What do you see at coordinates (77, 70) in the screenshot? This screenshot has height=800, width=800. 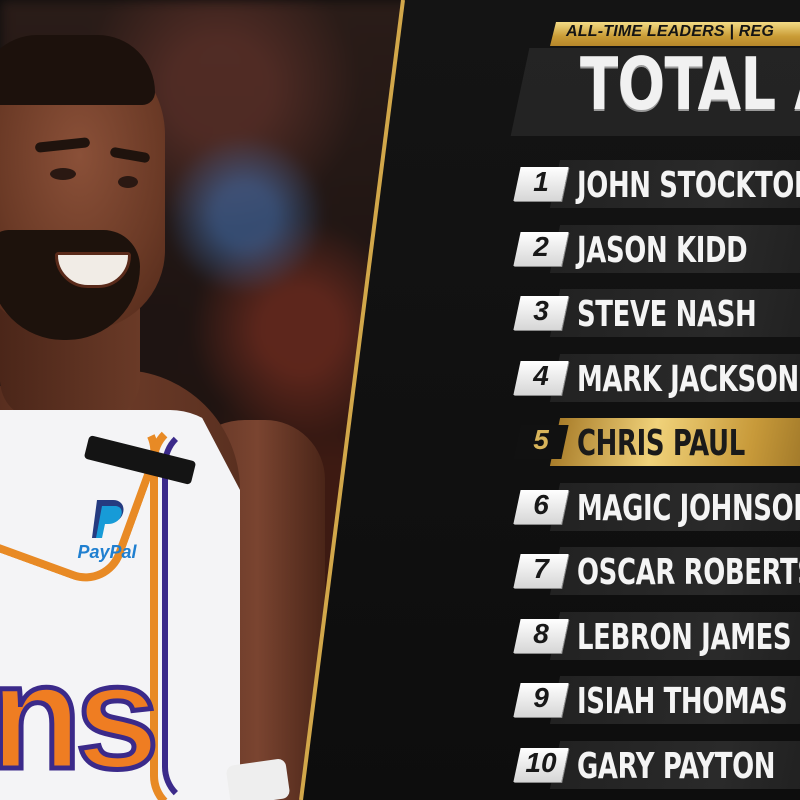 I see `player-hair` at bounding box center [77, 70].